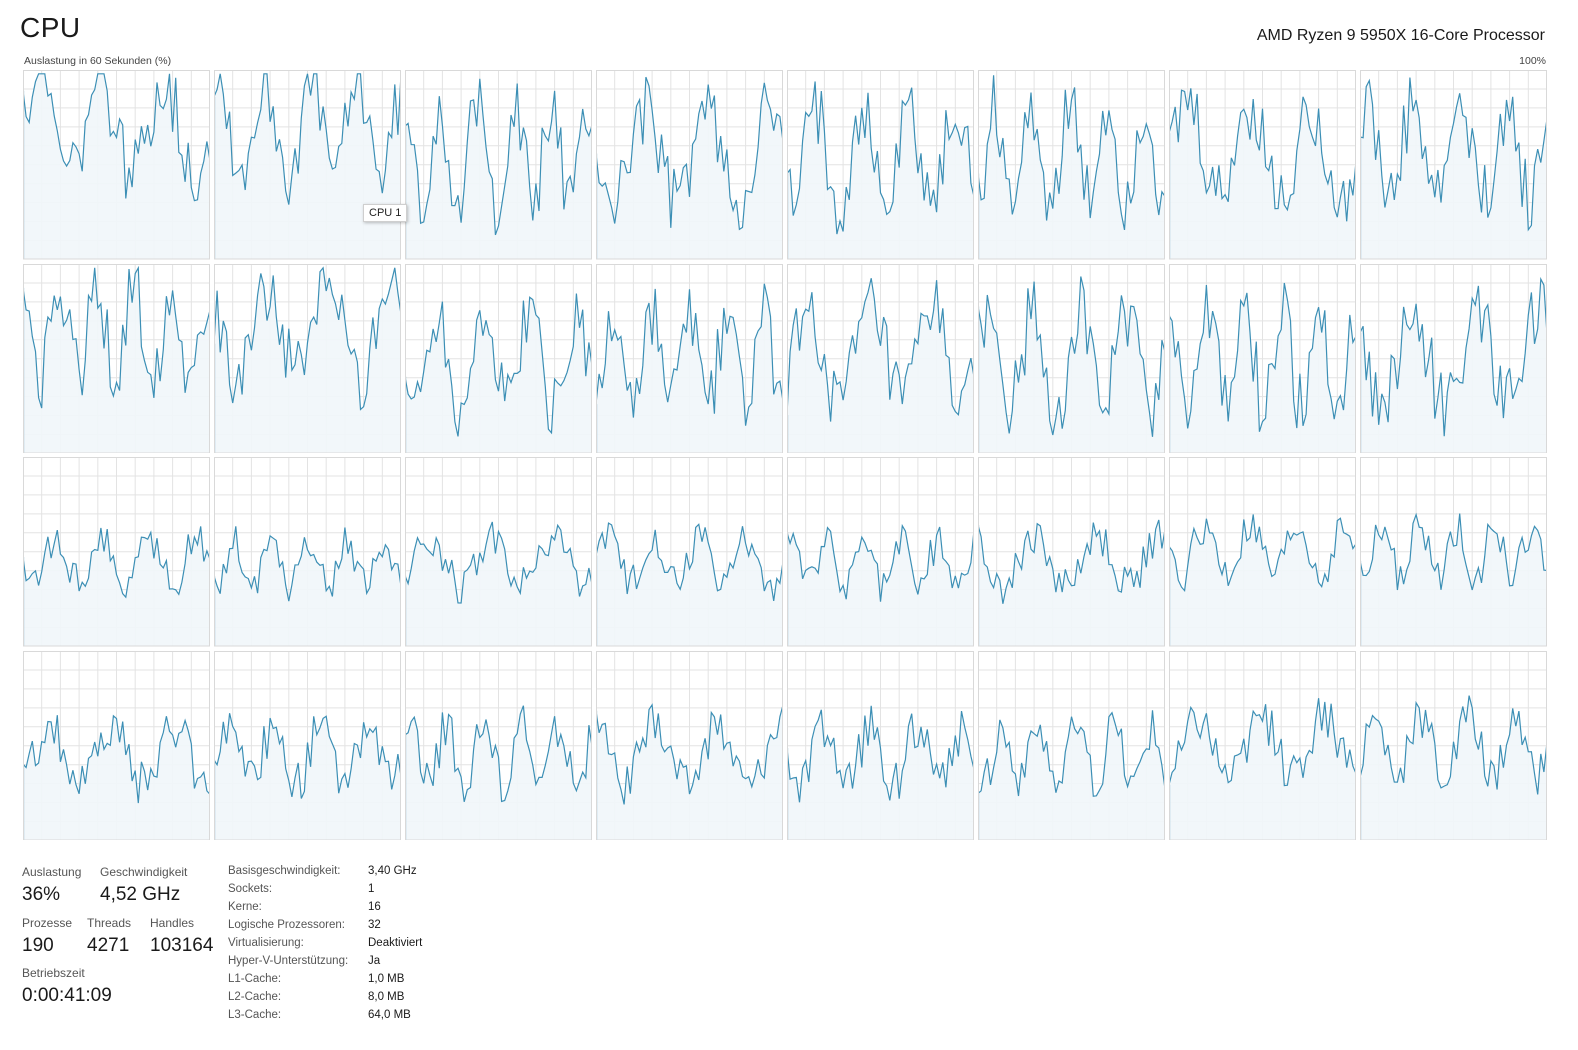 This screenshot has height=1050, width=1578. Describe the element at coordinates (182, 945) in the screenshot. I see `handles-value: 103164` at that location.